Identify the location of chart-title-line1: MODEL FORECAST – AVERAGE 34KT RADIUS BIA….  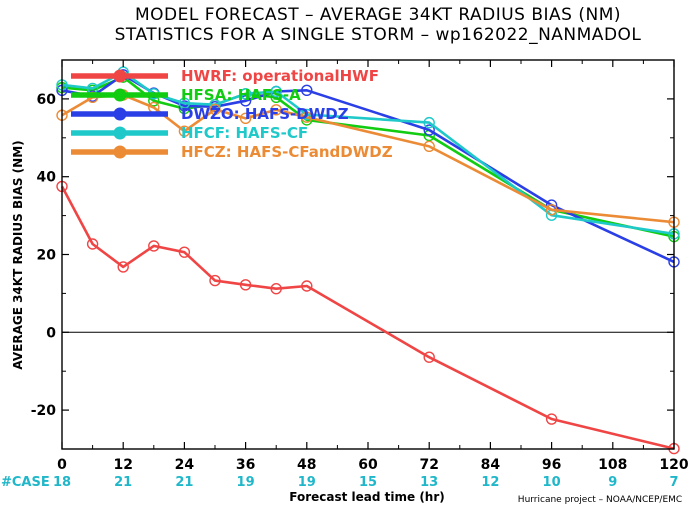
(378, 15).